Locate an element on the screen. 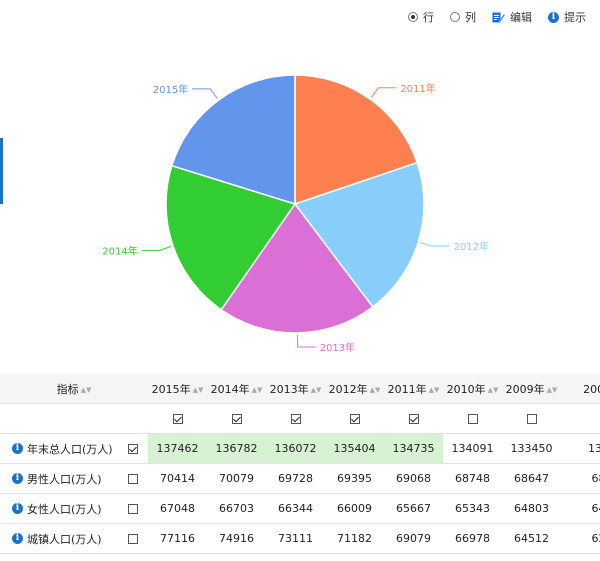 The width and height of the screenshot is (600, 561). row-radio is located at coordinates (413, 17).